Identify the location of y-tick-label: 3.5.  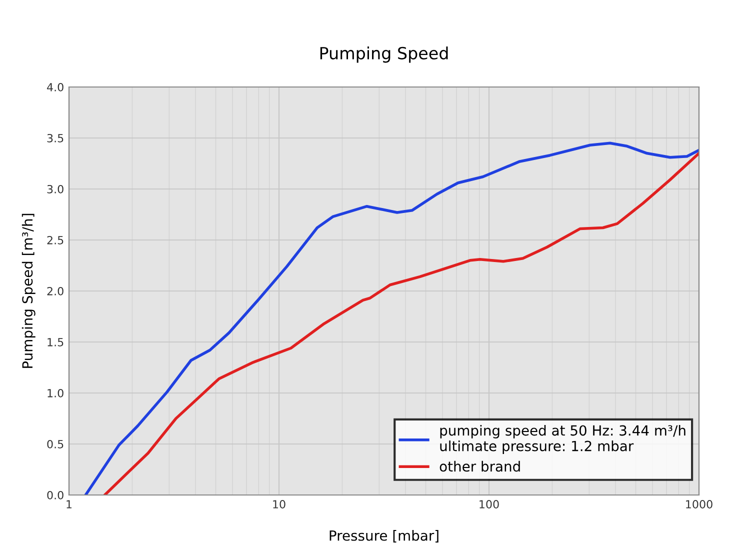
(55, 138).